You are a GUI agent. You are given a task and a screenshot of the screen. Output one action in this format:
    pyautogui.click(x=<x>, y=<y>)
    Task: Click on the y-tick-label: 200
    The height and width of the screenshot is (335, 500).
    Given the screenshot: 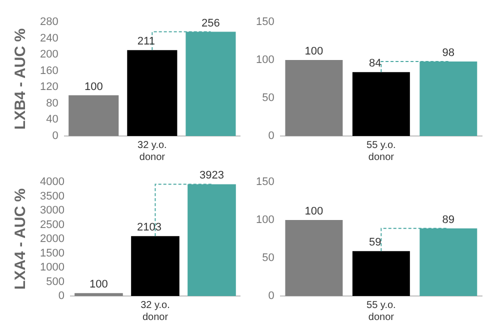 What is the action you would take?
    pyautogui.click(x=49, y=54)
    